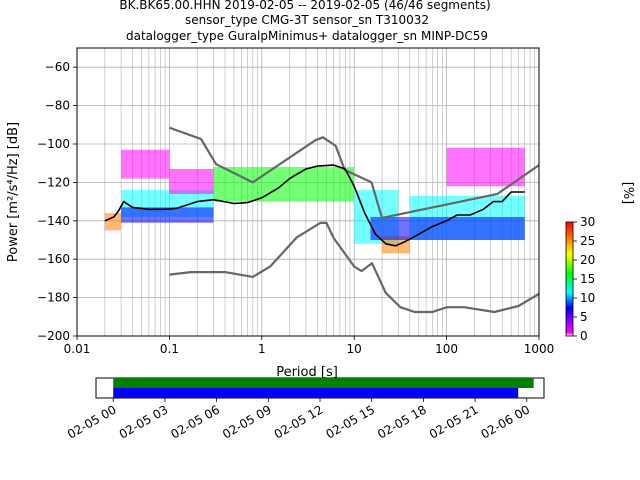  What do you see at coordinates (53, 144) in the screenshot?
I see `y-tick-label: −100` at bounding box center [53, 144].